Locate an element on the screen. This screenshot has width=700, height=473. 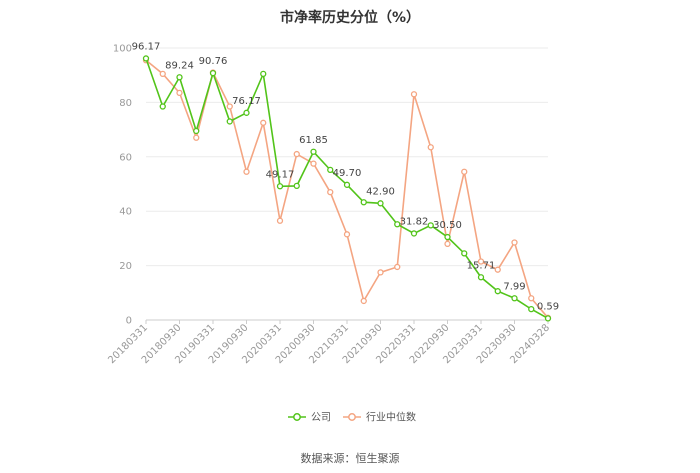
data-label: 7.99 is located at coordinates (514, 286).